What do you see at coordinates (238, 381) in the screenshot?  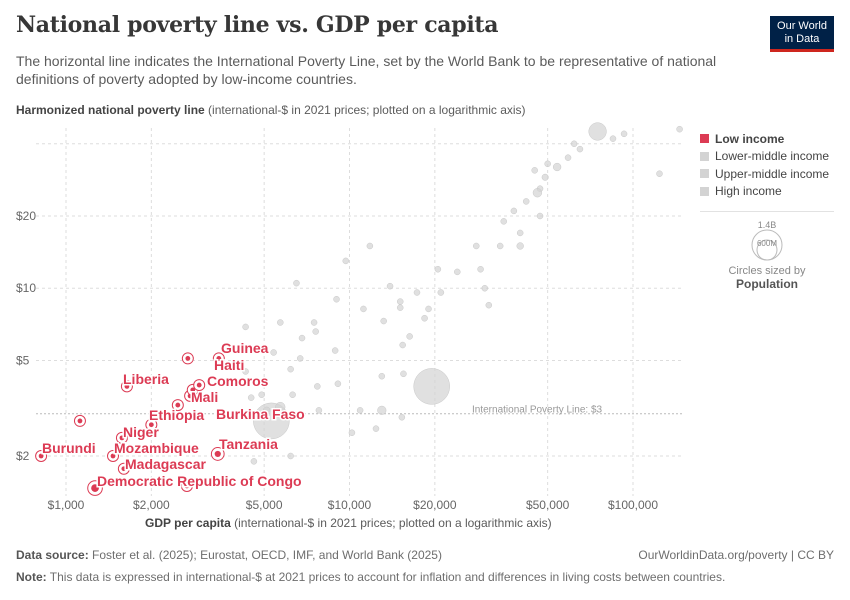 I see `country-label: Comoros` at bounding box center [238, 381].